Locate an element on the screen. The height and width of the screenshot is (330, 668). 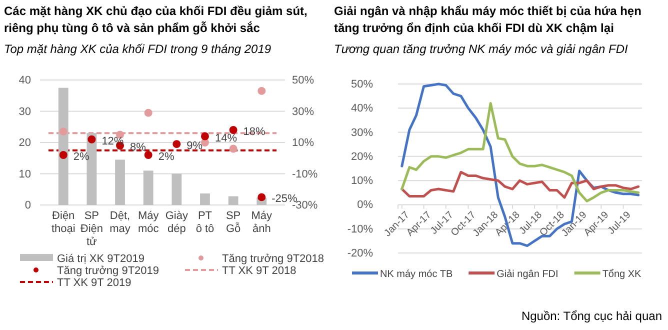
legend-label: NK máy móc TB is located at coordinates (416, 274).